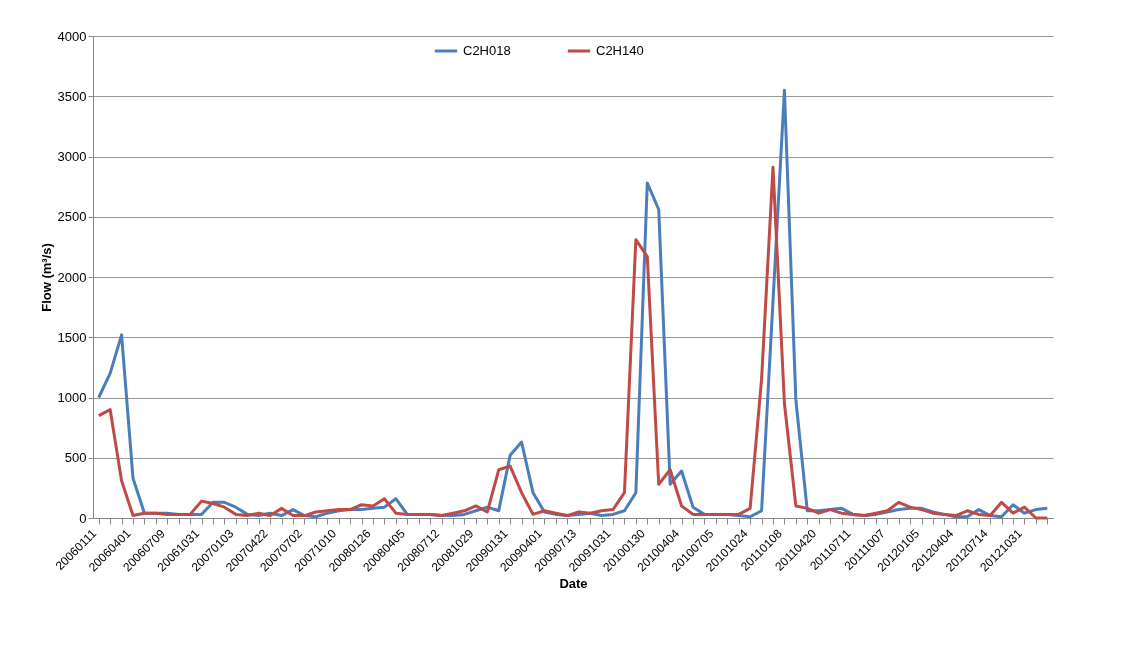 This screenshot has width=1143, height=659. Describe the element at coordinates (72, 156) in the screenshot. I see `y-tick-label: 3000` at that location.